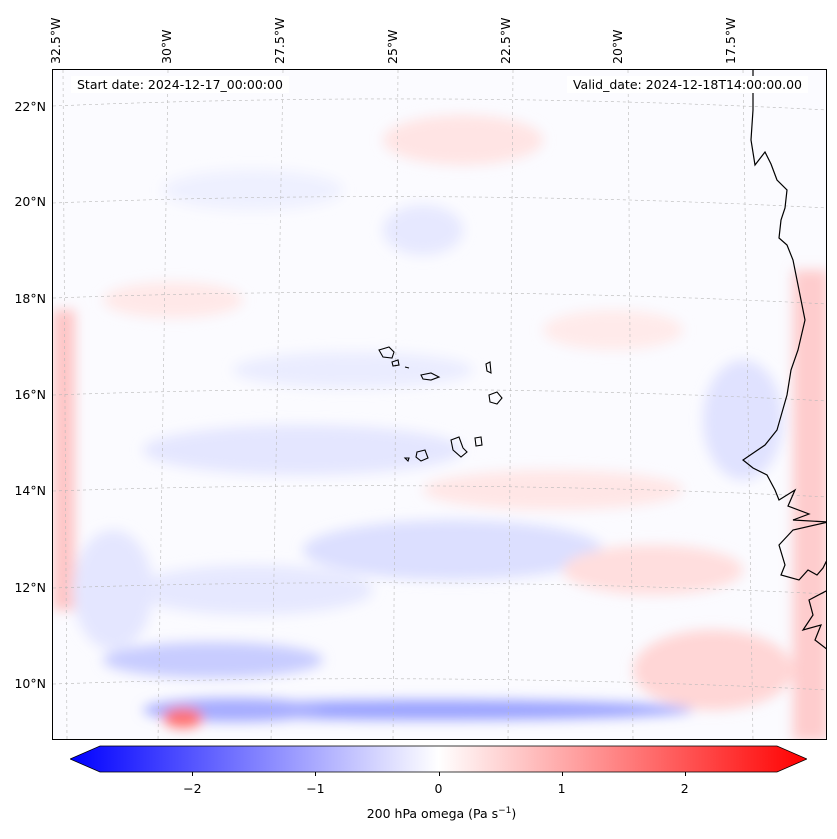 This screenshot has height=839, width=837. Describe the element at coordinates (505, 40) in the screenshot. I see `lon-label: 22.5°W` at that location.